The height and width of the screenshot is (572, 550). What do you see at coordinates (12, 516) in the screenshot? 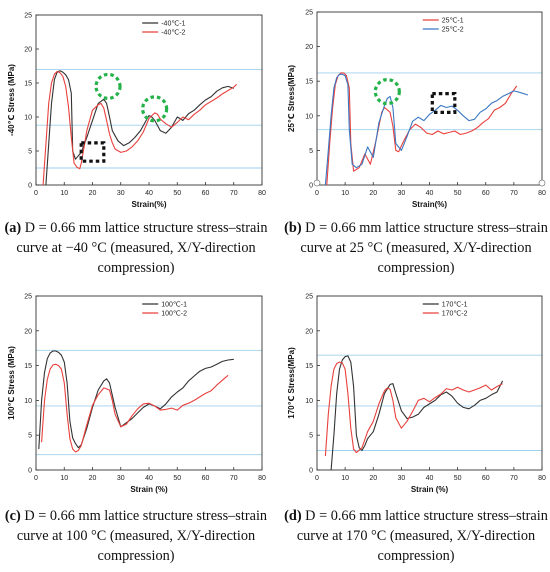
I see `caption-c-label: (c)` at bounding box center [12, 516].